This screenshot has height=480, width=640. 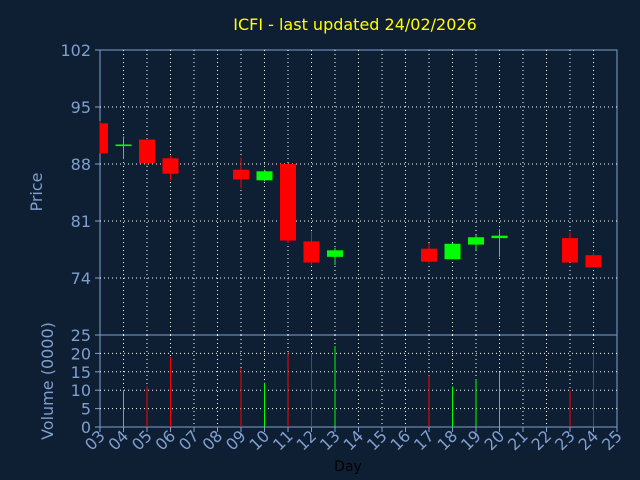 I want to click on volume-tick-label: 10, so click(x=81, y=390).